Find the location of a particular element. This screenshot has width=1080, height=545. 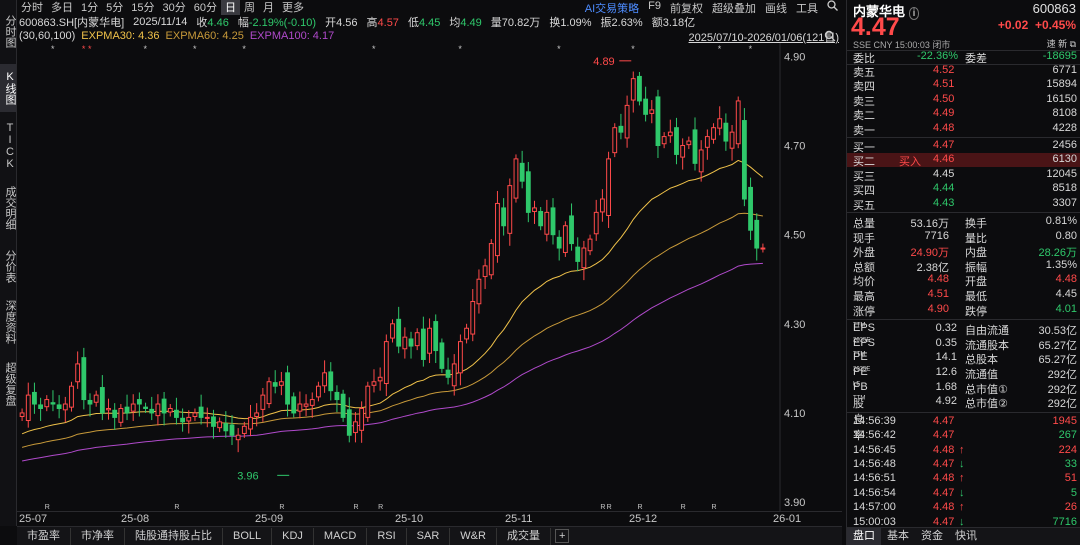

period-30min: 30分 is located at coordinates (174, 8).